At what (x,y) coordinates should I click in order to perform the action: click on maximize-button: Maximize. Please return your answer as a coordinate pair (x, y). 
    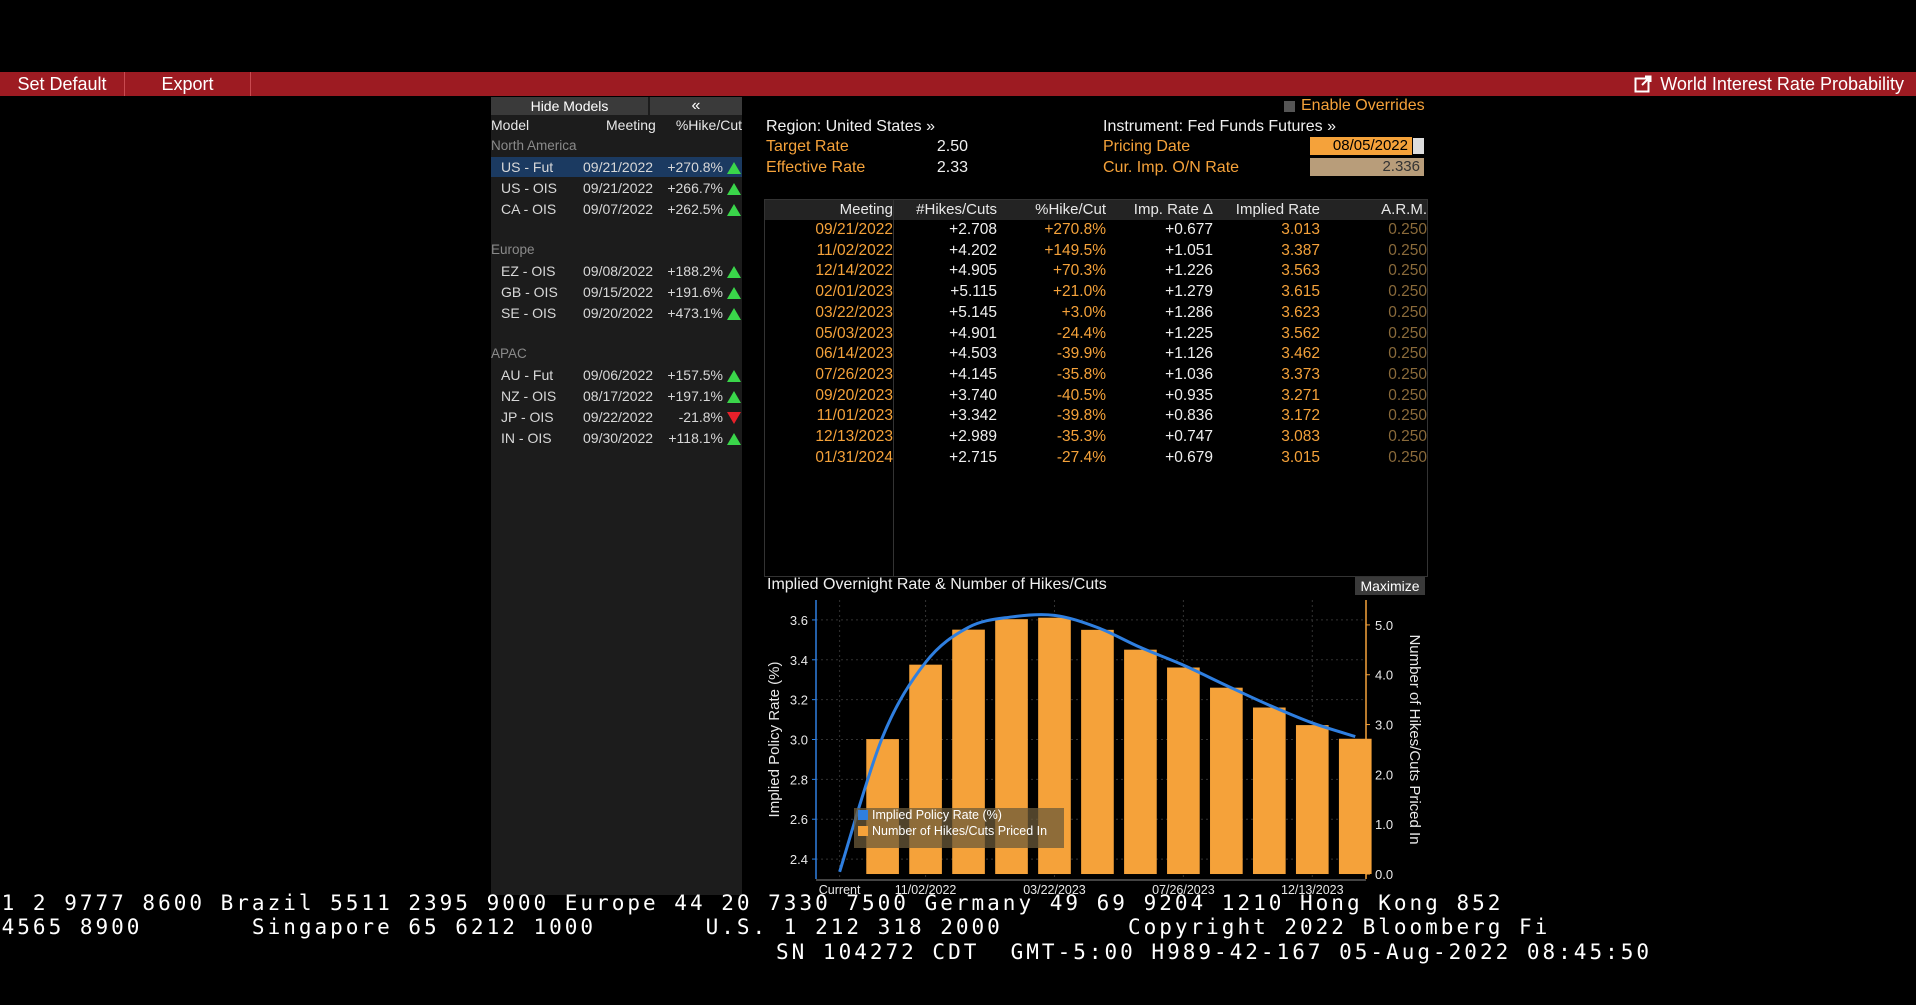
    Looking at the image, I should click on (1390, 586).